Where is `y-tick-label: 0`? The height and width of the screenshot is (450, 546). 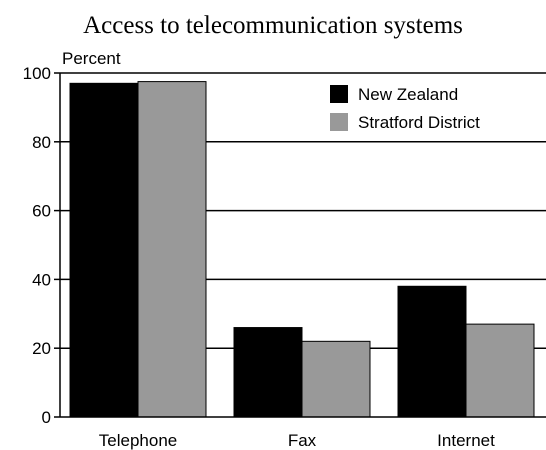 y-tick-label: 0 is located at coordinates (46, 417).